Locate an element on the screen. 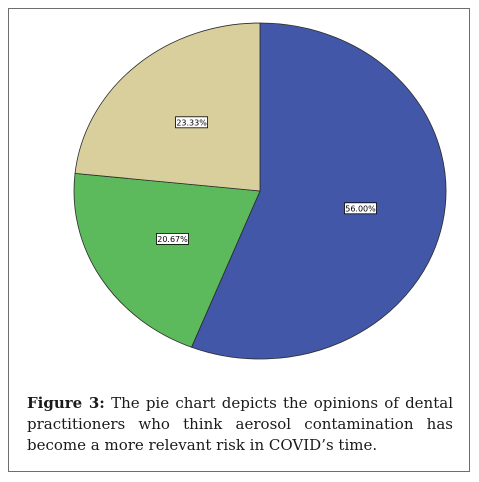 Image resolution: width=479 pixels, height=482 pixels. caption-label: Figure 3: is located at coordinates (66, 403).